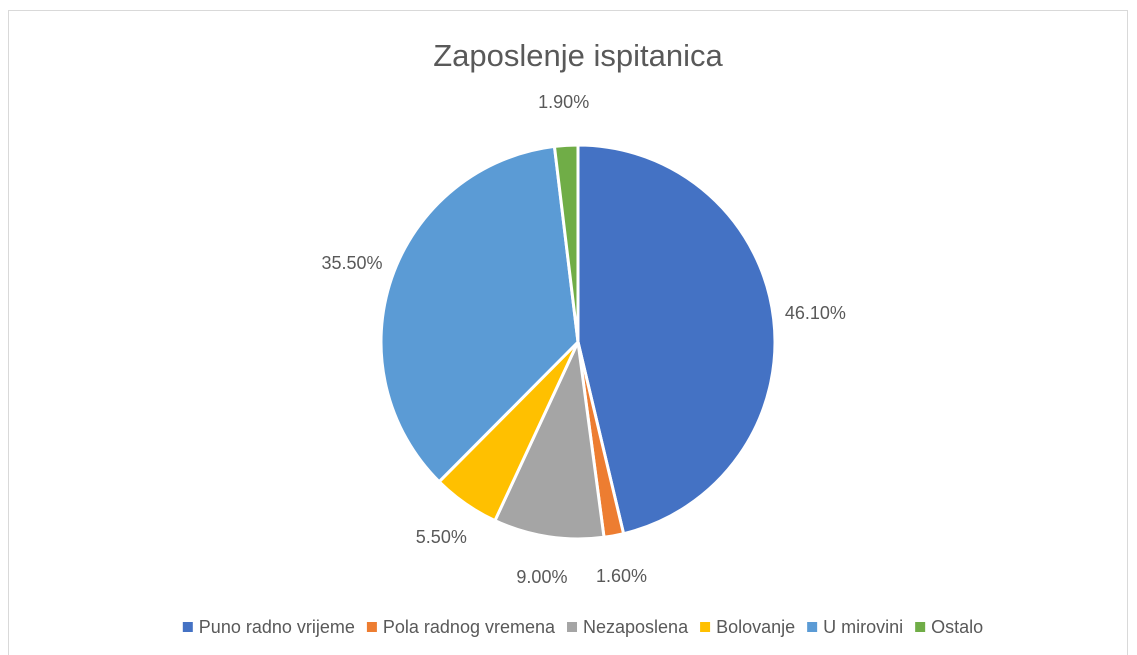 Image resolution: width=1137 pixels, height=655 pixels. I want to click on legend-label: Puno radno vrijeme, so click(277, 627).